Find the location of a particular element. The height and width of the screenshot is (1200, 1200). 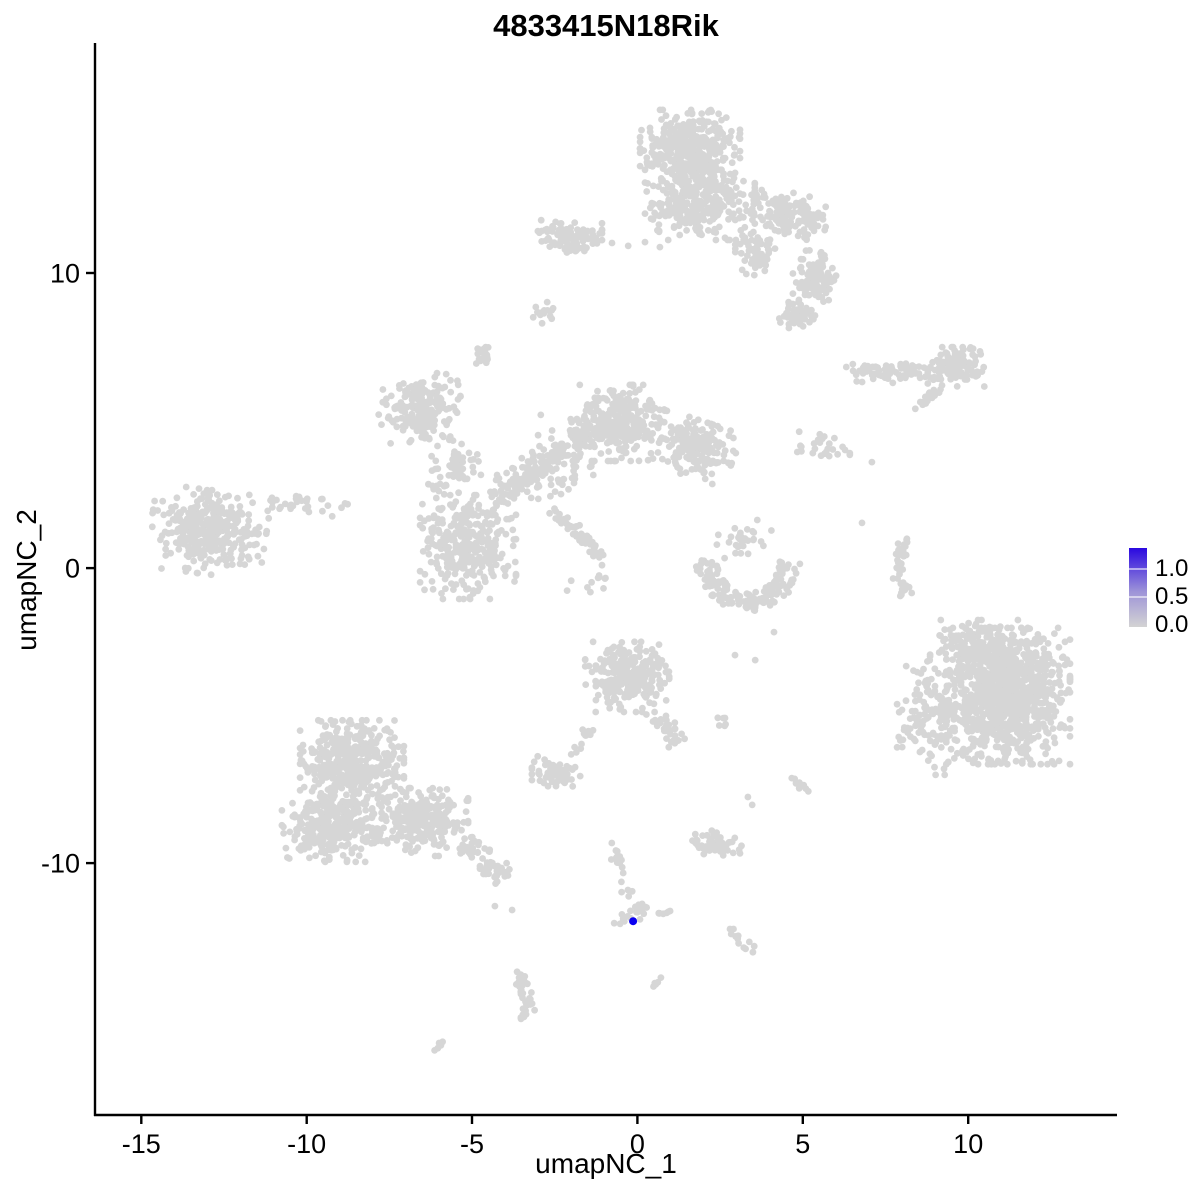

y-tick-label: 0 is located at coordinates (72, 569).